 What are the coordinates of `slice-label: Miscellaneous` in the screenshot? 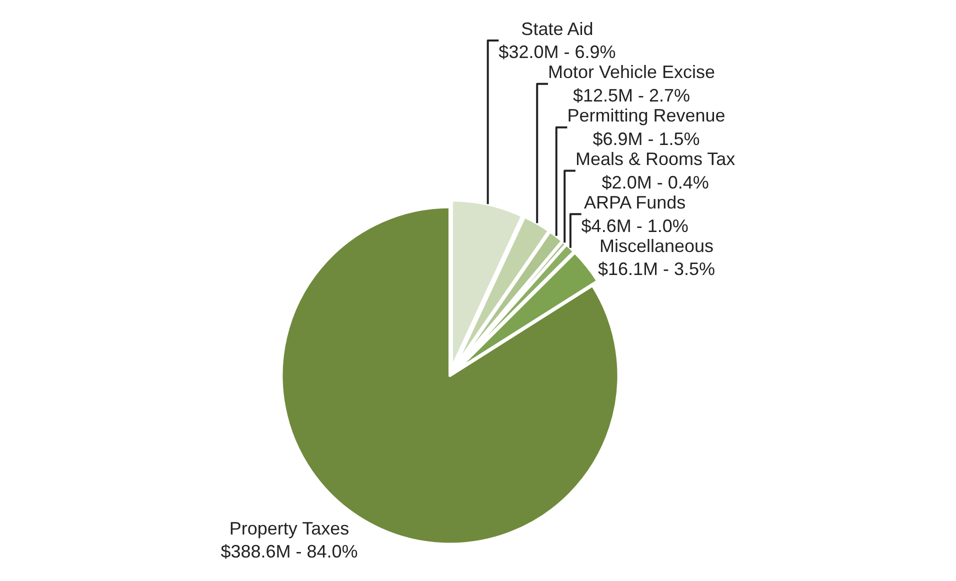 It's located at (656, 246).